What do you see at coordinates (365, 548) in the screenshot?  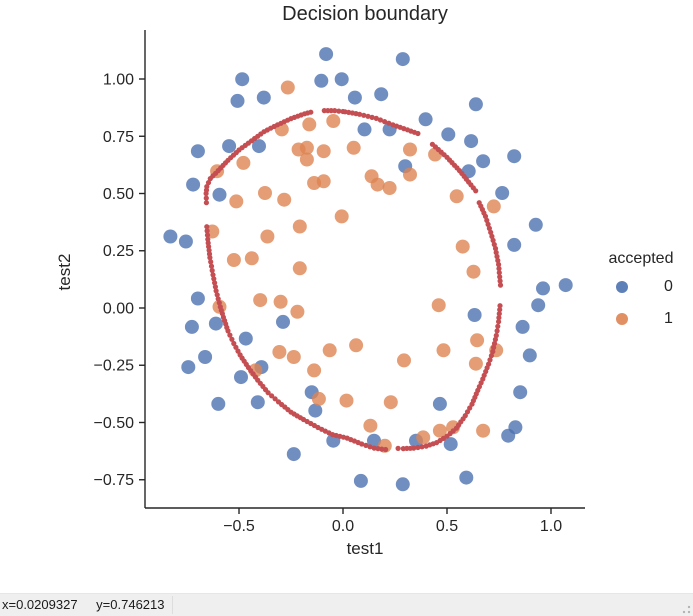 I see `x-axis-label: test1` at bounding box center [365, 548].